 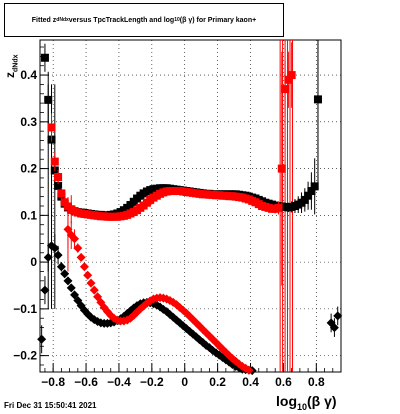 What do you see at coordinates (121, 20) in the screenshot?
I see `title-mid: versus TpcTrackLength and log` at bounding box center [121, 20].